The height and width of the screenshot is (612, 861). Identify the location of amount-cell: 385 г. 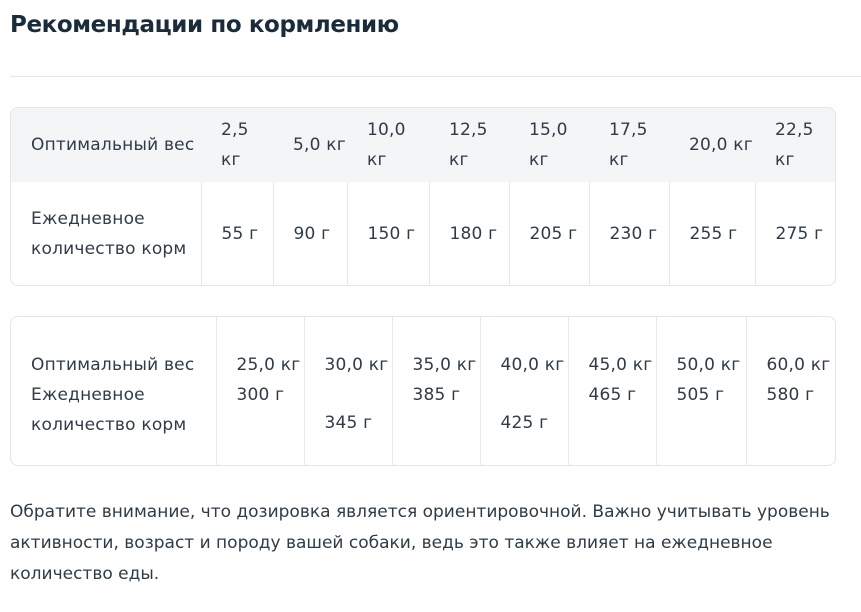
(435, 422).